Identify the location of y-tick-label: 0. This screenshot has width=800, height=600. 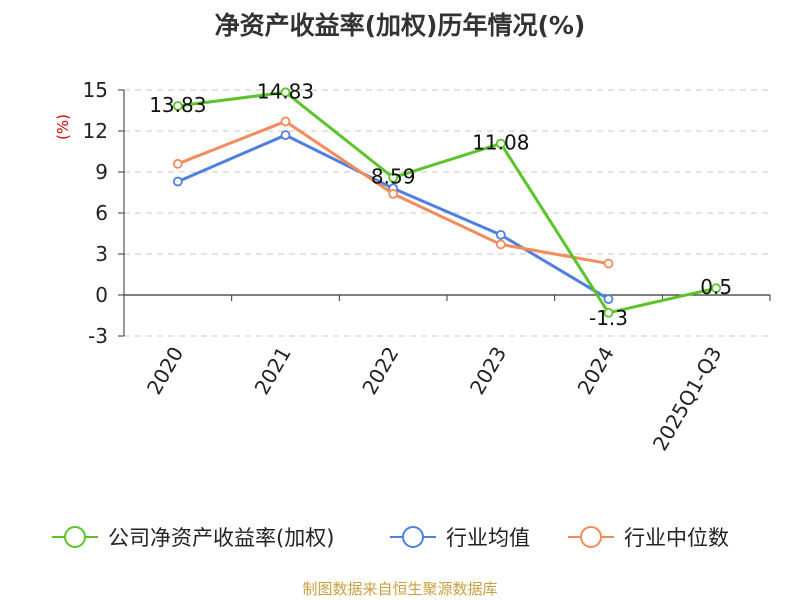
(101, 295).